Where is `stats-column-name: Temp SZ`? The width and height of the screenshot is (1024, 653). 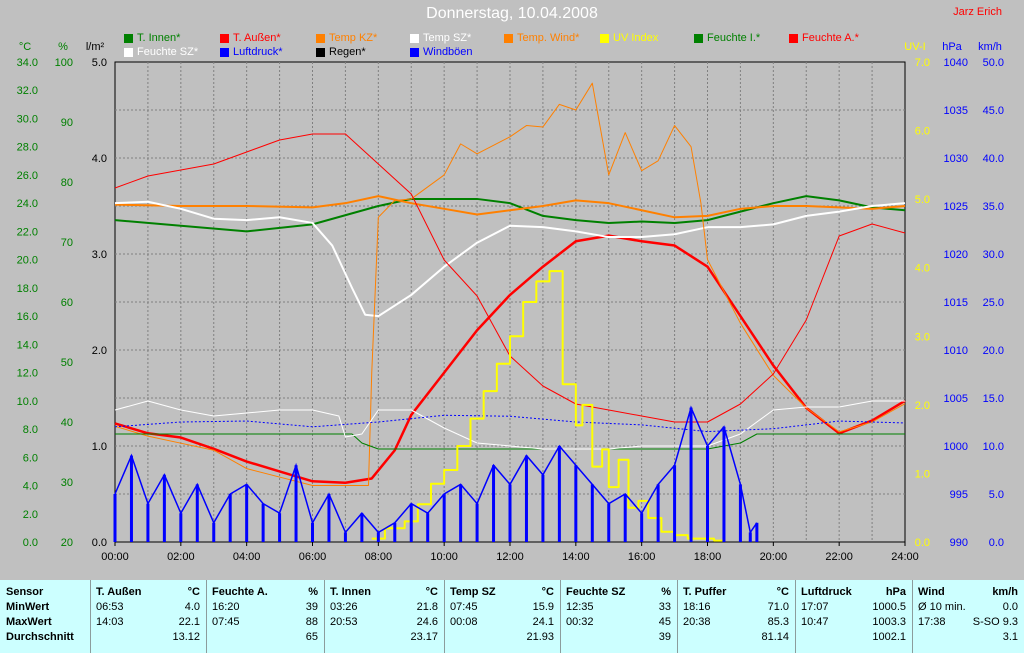
stats-column-name: Temp SZ is located at coordinates (473, 592).